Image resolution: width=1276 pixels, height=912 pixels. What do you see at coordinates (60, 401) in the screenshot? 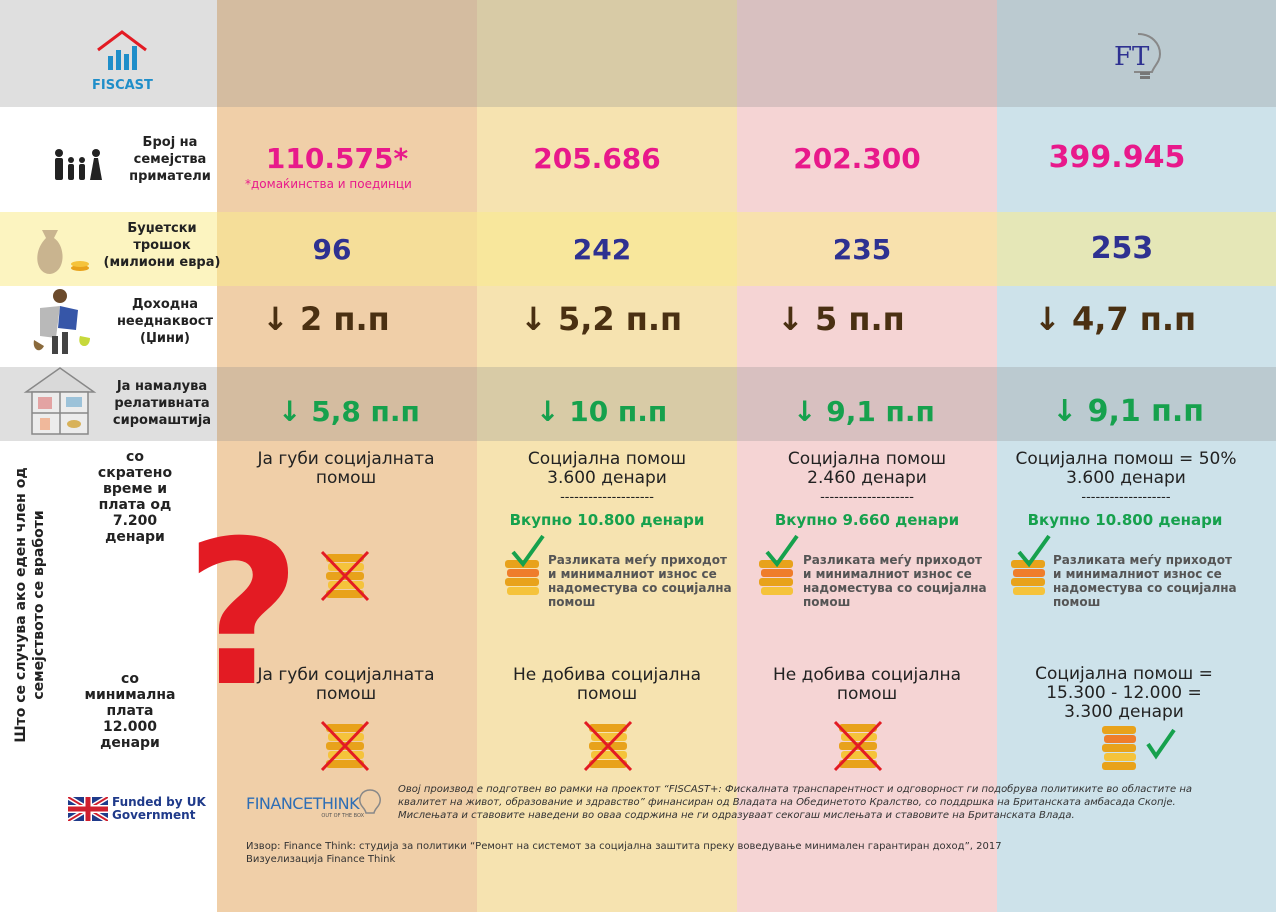
I see `house-icon` at bounding box center [60, 401].